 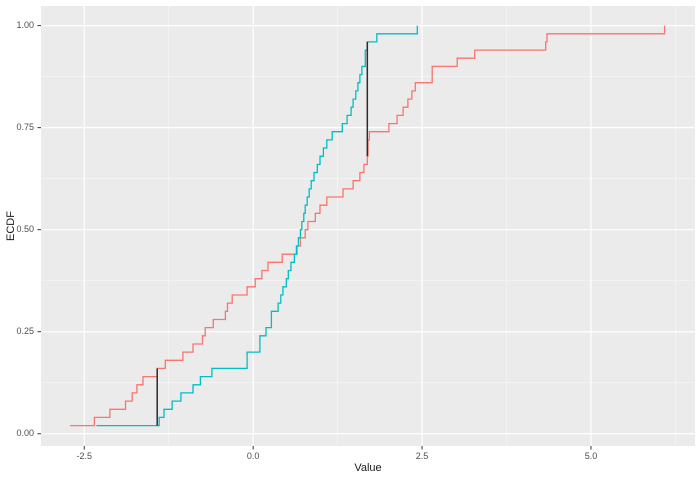 What do you see at coordinates (84, 456) in the screenshot?
I see `x-tick-label: -2.5` at bounding box center [84, 456].